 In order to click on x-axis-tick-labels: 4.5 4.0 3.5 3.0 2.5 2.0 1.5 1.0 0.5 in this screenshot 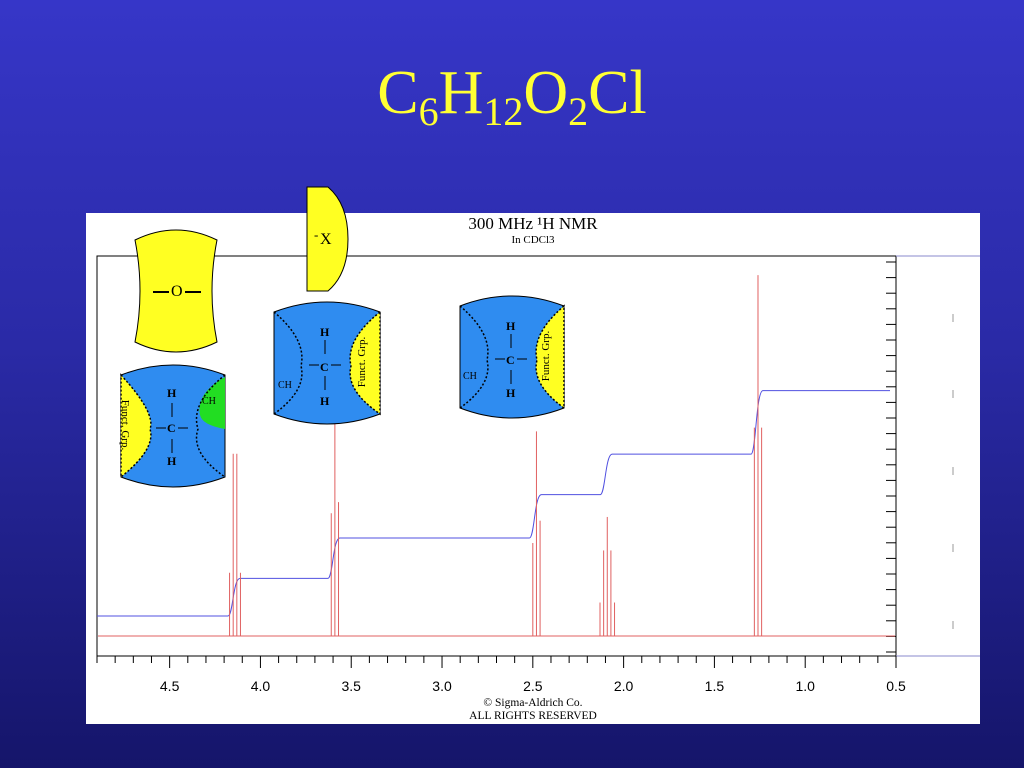, I will do `click(533, 686)`.